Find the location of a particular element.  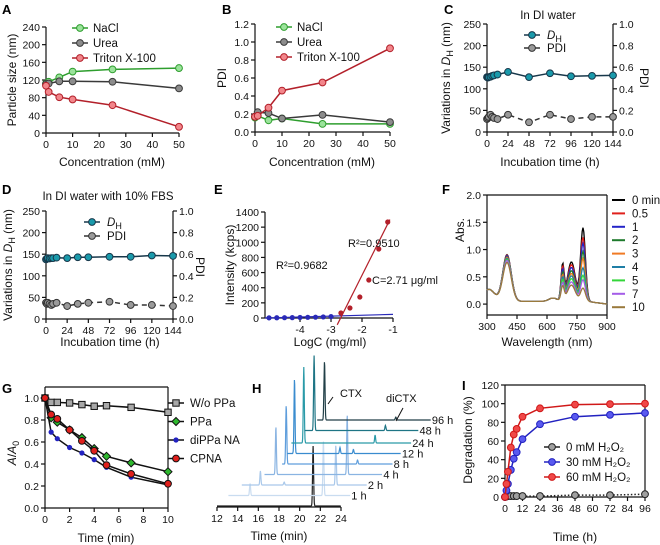

y2-axis-label-d: PDI is located at coordinates (200, 267).